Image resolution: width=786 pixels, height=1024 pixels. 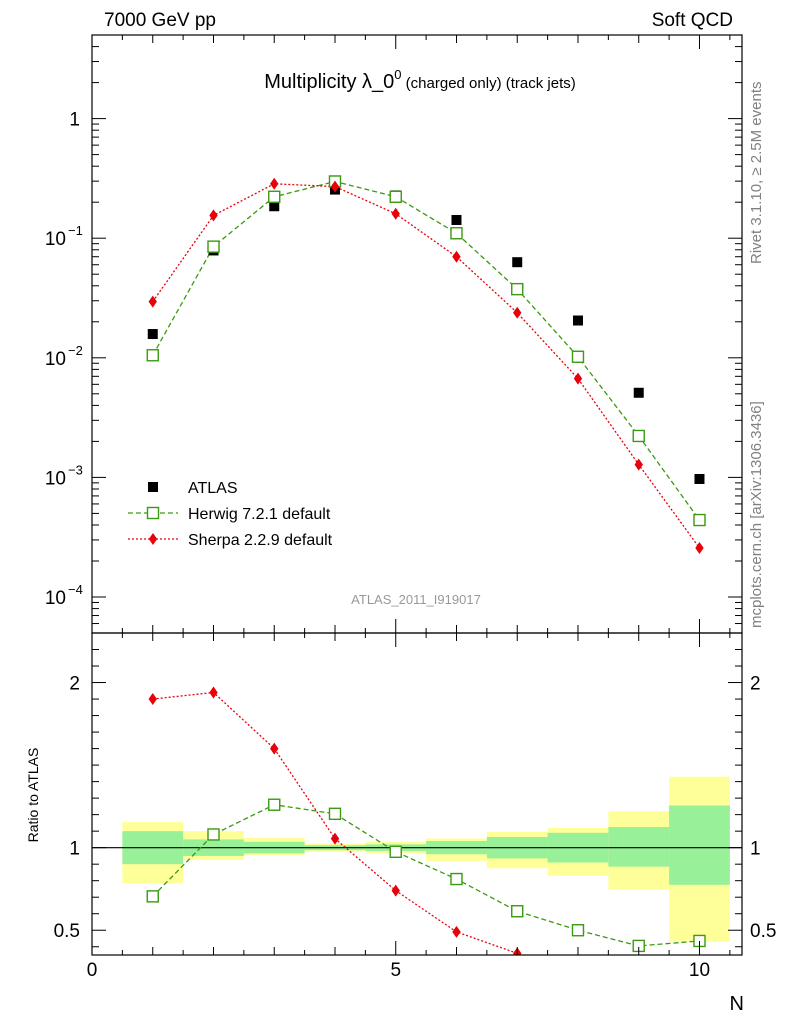 What do you see at coordinates (75, 350) in the screenshot?
I see `exponent: −2` at bounding box center [75, 350].